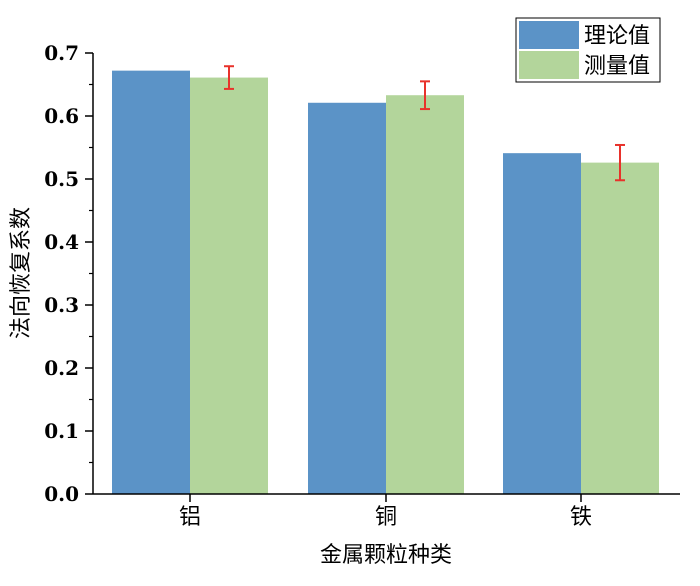 This screenshot has height=586, width=700. Describe the element at coordinates (549, 35) in the screenshot. I see `legend-swatch-theory` at that location.